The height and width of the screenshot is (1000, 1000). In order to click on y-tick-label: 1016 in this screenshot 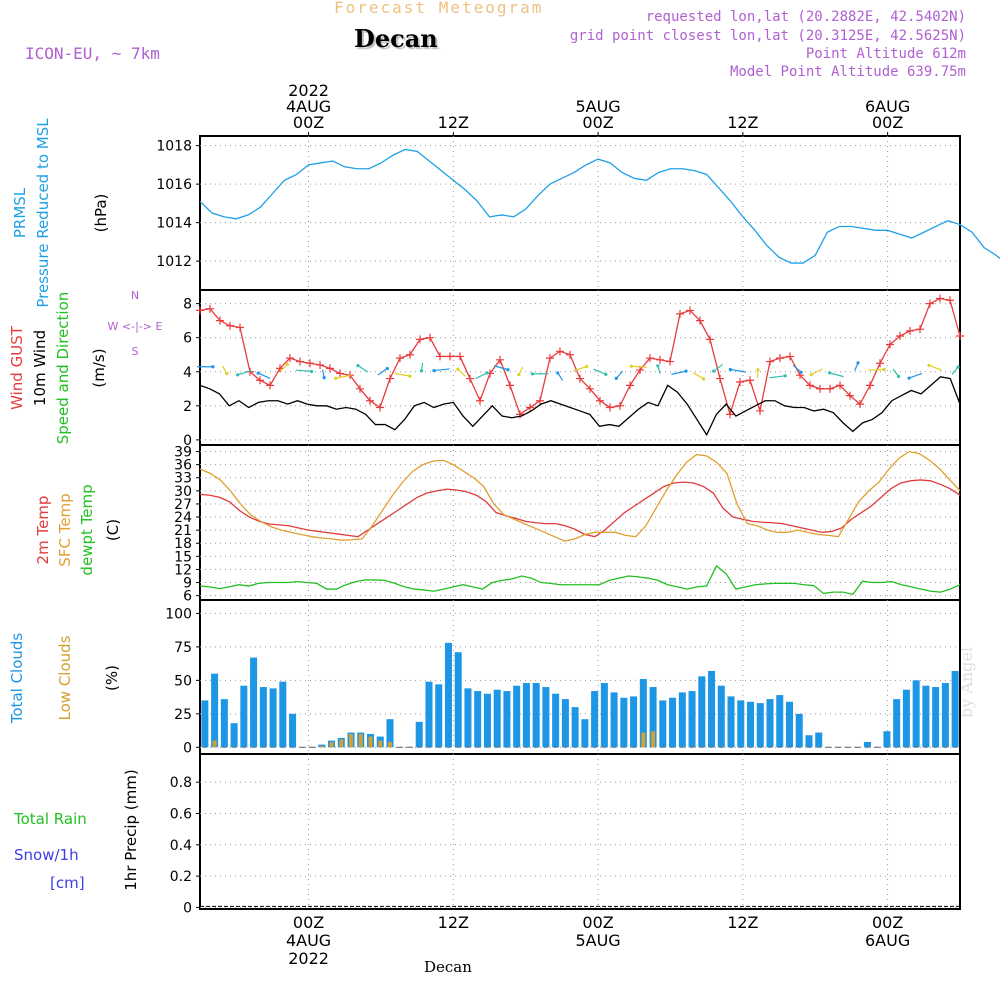, I will do `click(174, 185)`.